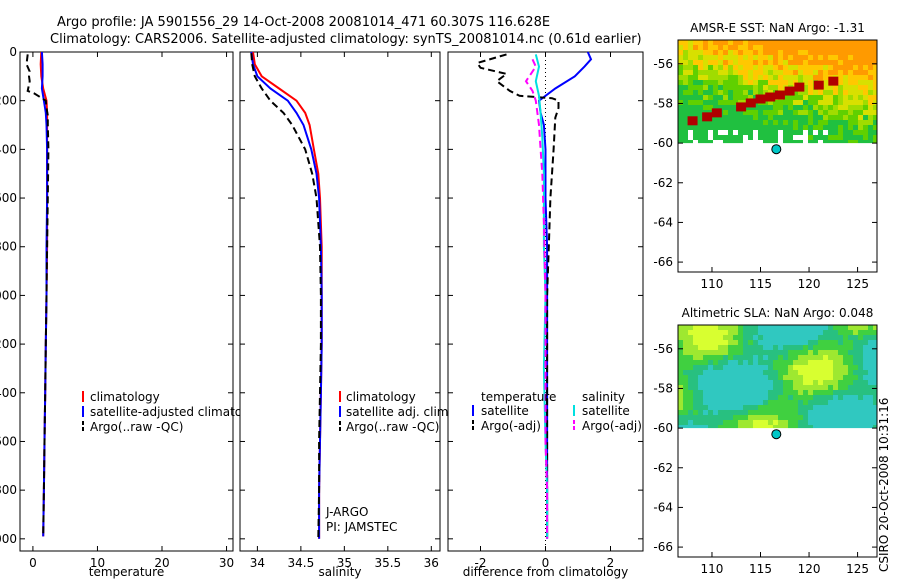 Image resolution: width=900 pixels, height=580 pixels. I want to click on y-tick-label: 1400, so click(8, 393).